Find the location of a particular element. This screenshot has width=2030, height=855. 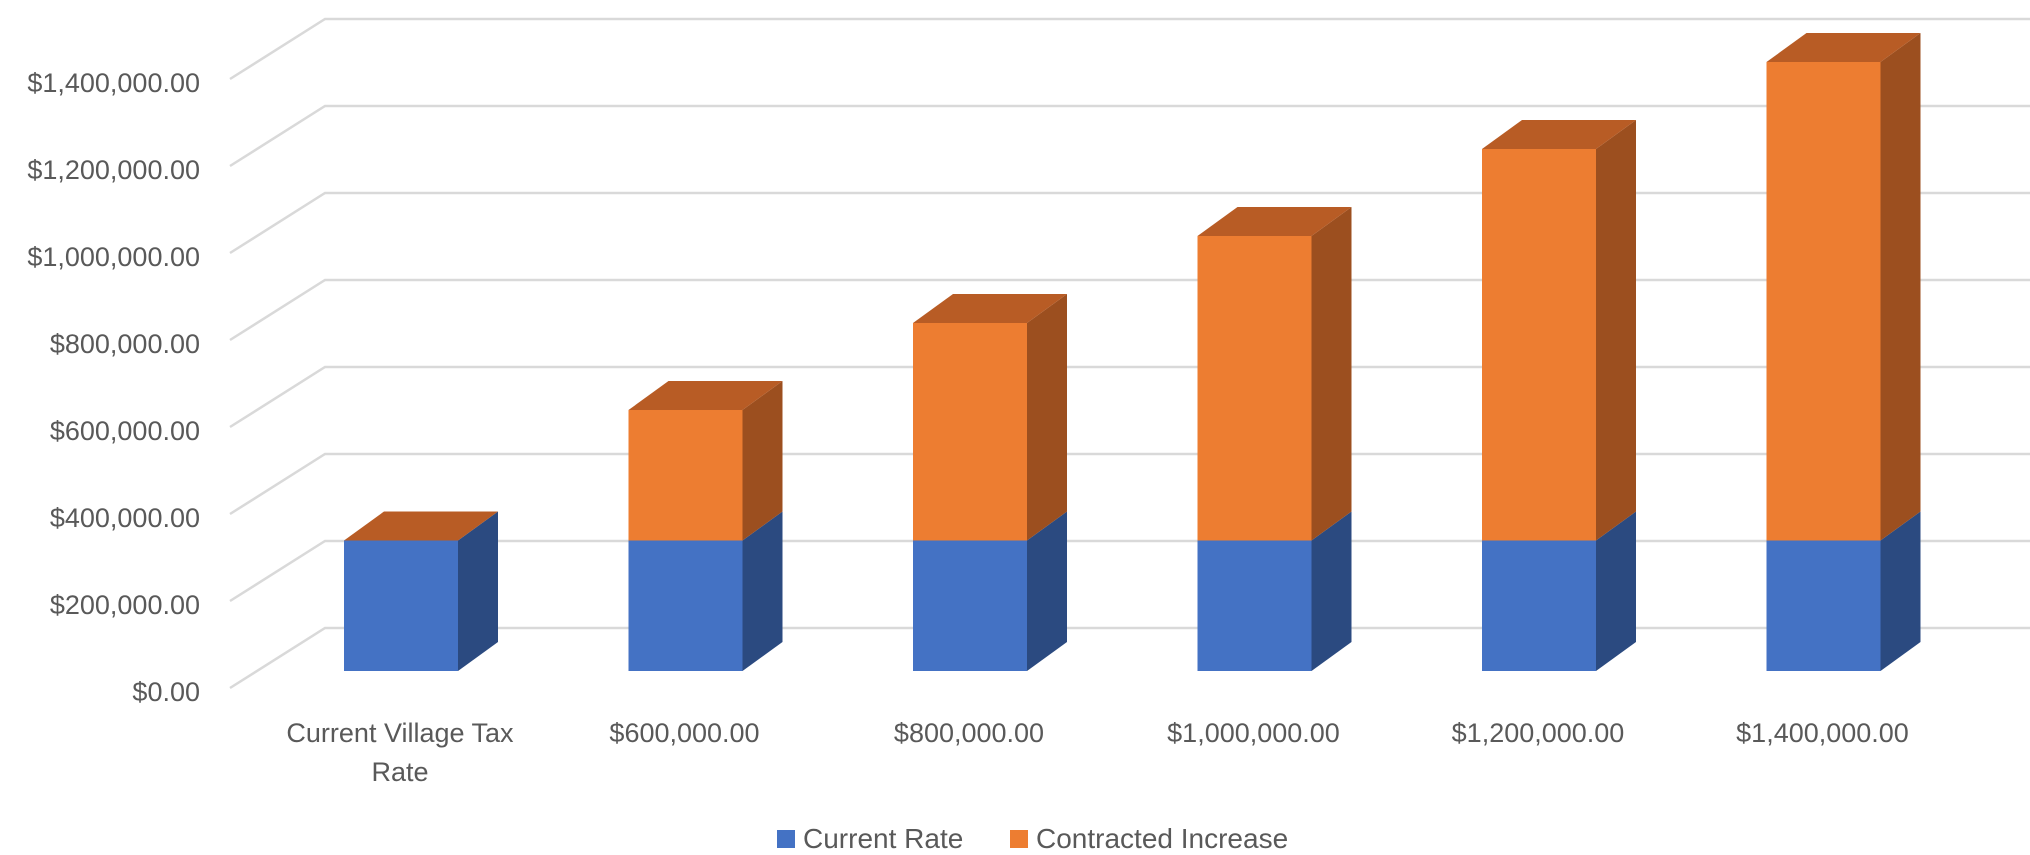

y-tick-label: $1,000,000.00 is located at coordinates (113, 257).